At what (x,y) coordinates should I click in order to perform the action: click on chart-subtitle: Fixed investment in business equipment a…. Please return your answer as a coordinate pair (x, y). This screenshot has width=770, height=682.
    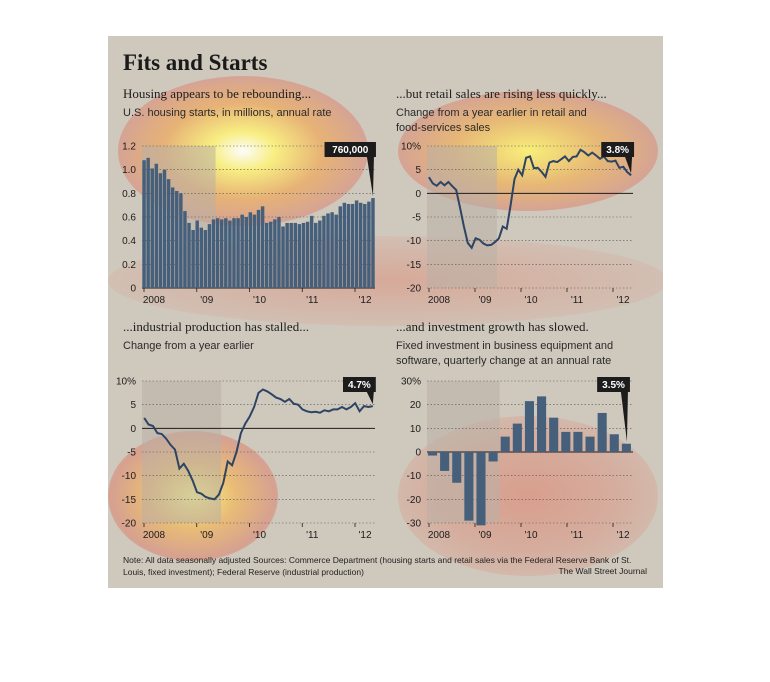
    Looking at the image, I should click on (505, 353).